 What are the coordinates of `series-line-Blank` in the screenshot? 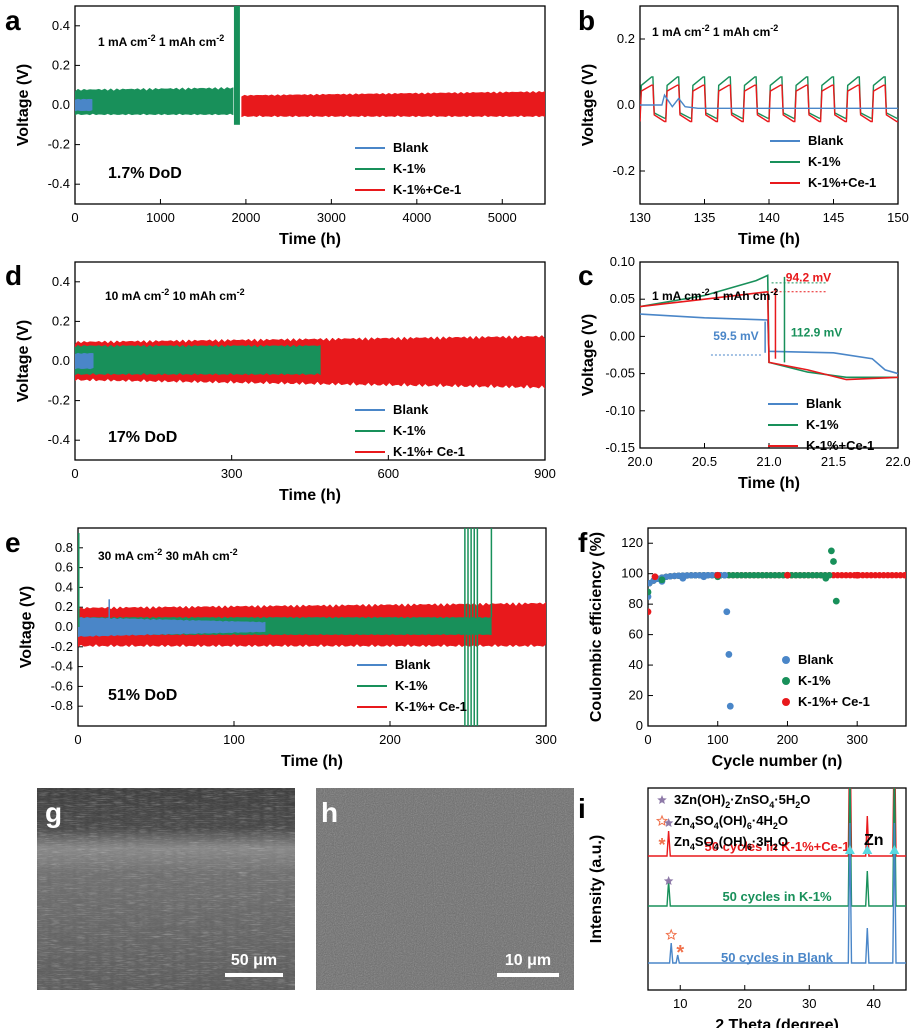 It's located at (769, 101).